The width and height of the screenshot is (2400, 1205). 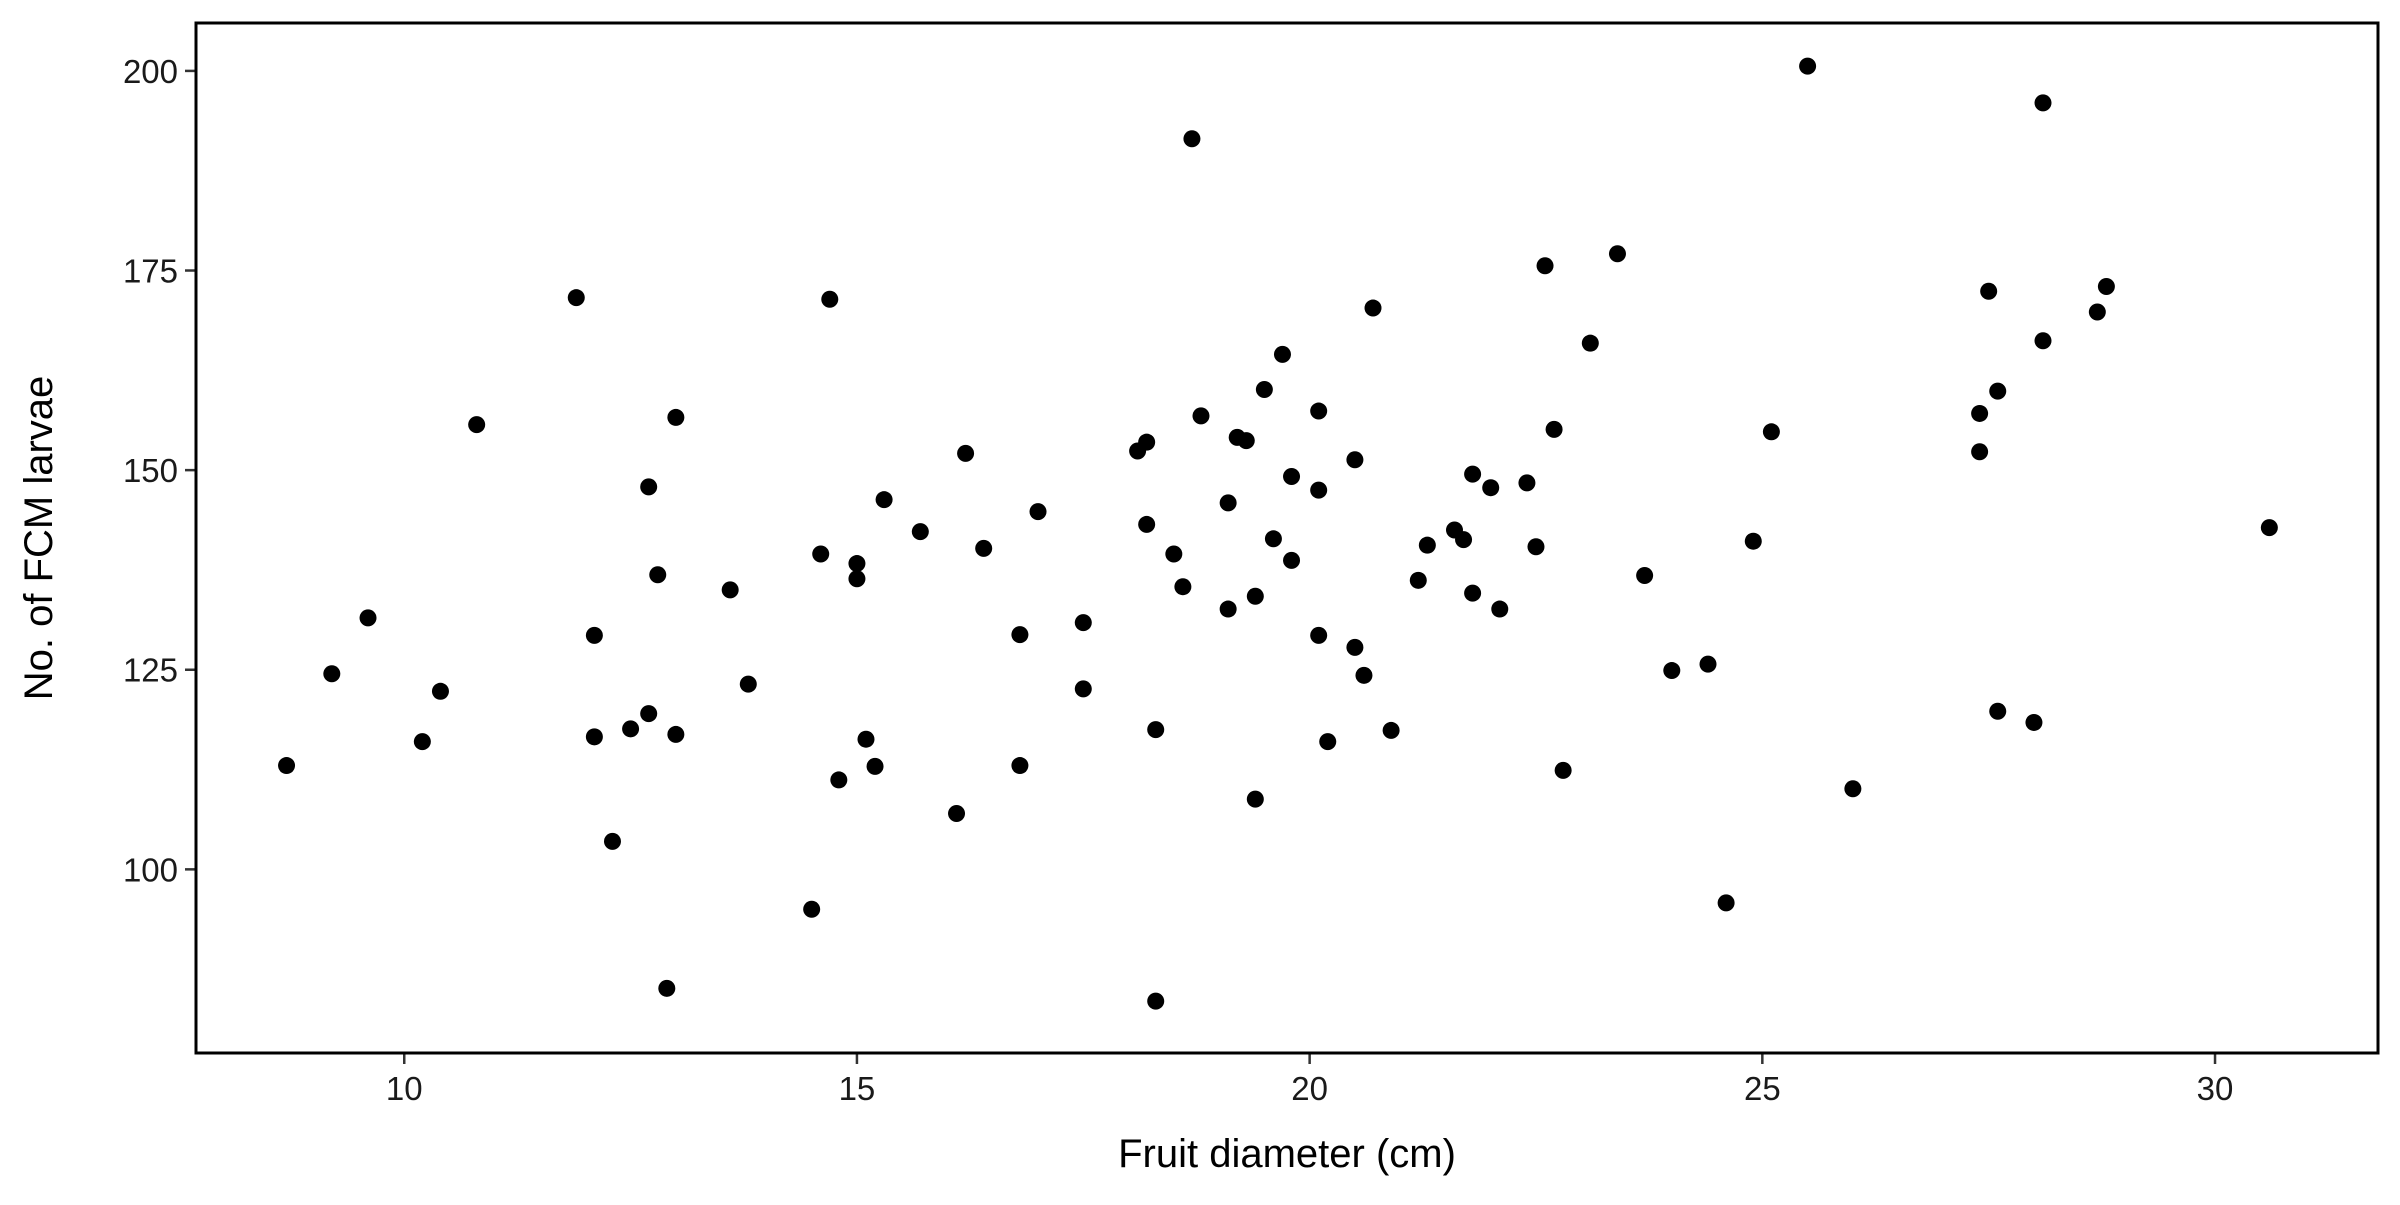 I want to click on x-tick-label: 25, so click(x=1762, y=1088).